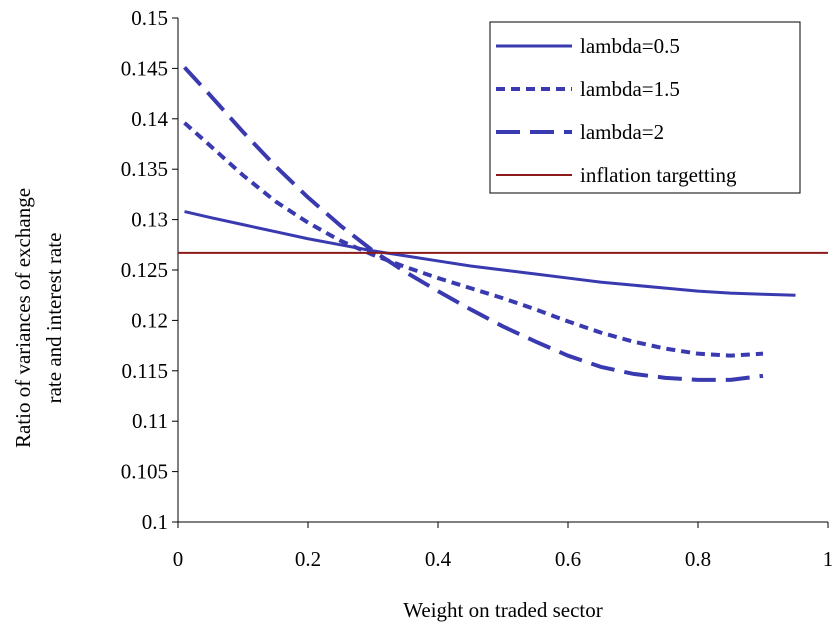 This screenshot has height=635, width=837. What do you see at coordinates (144, 68) in the screenshot?
I see `y-tick-label: 0.145` at bounding box center [144, 68].